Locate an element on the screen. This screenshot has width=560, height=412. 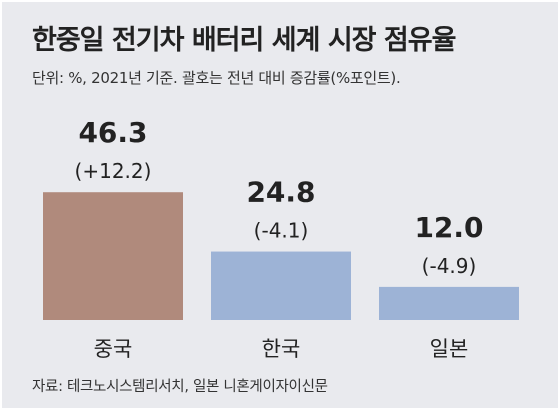
value-label-1: 24.8 is located at coordinates (280, 192).